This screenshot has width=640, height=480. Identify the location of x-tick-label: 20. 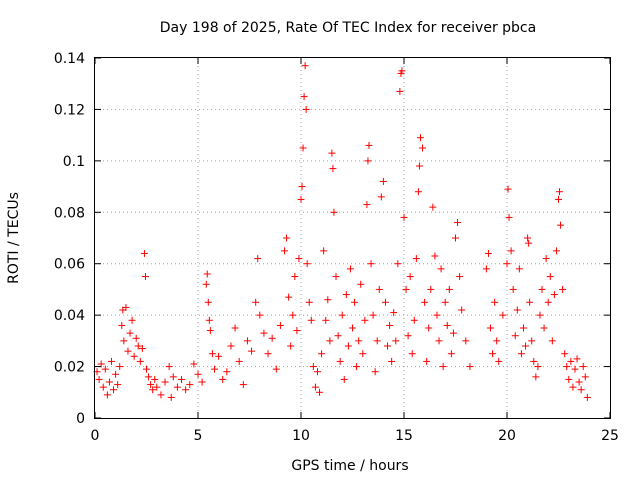
(507, 436).